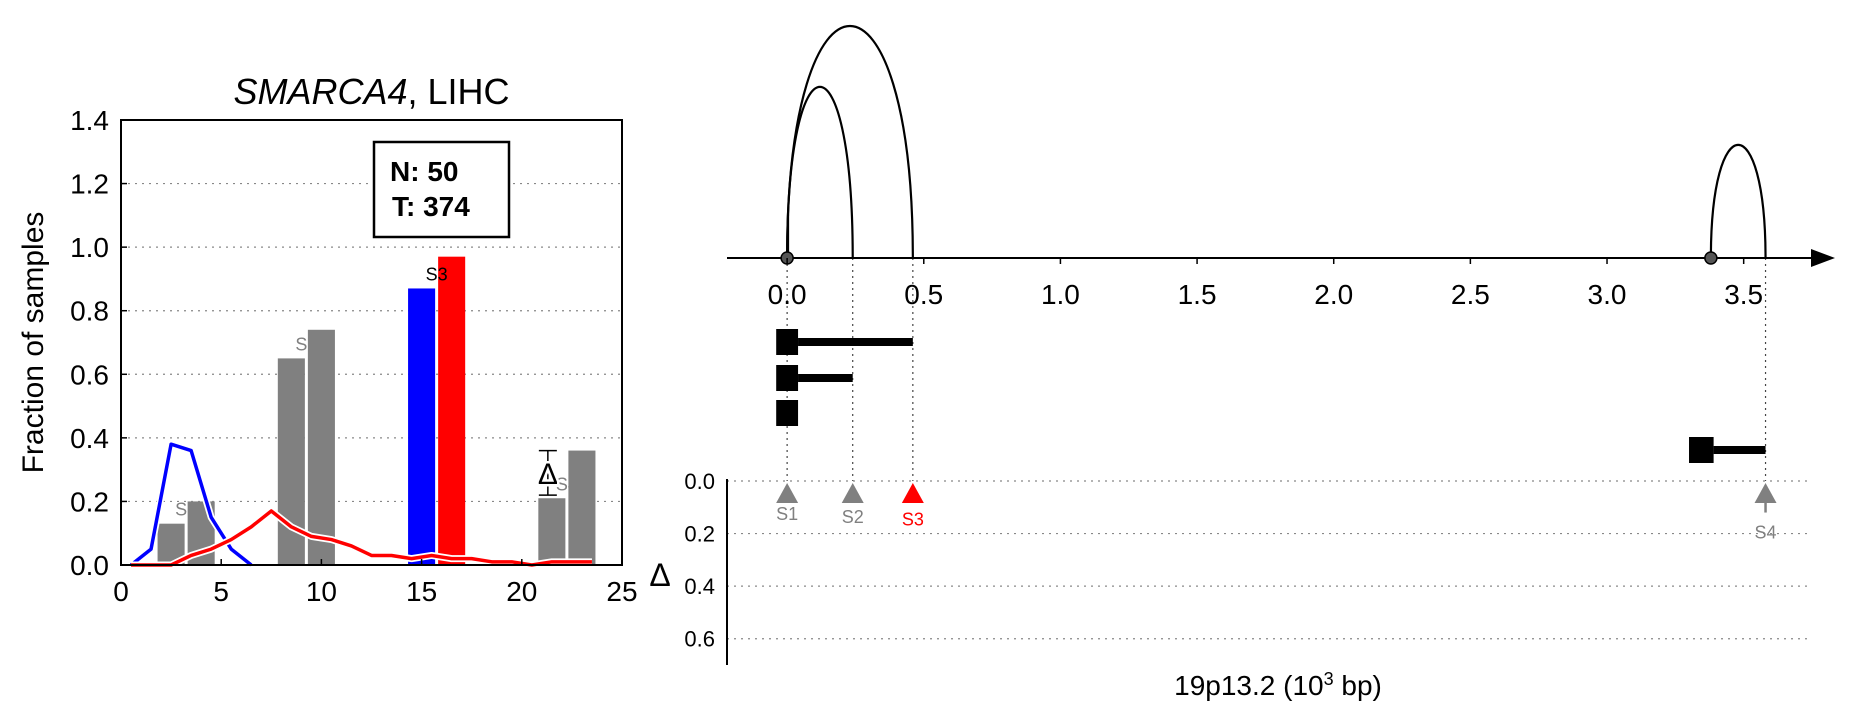 The image size is (1851, 718). I want to click on site-label: S4, so click(1766, 533).